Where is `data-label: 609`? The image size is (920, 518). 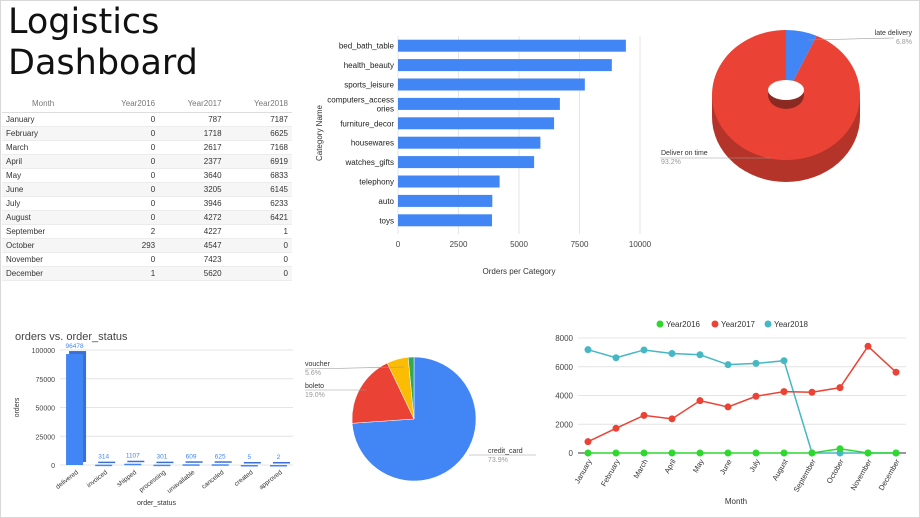 data-label: 609 is located at coordinates (191, 456).